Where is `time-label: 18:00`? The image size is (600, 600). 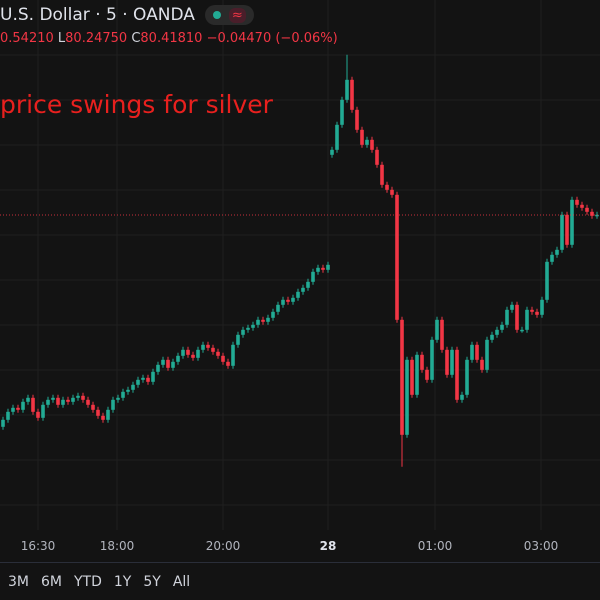 time-label: 18:00 is located at coordinates (117, 546).